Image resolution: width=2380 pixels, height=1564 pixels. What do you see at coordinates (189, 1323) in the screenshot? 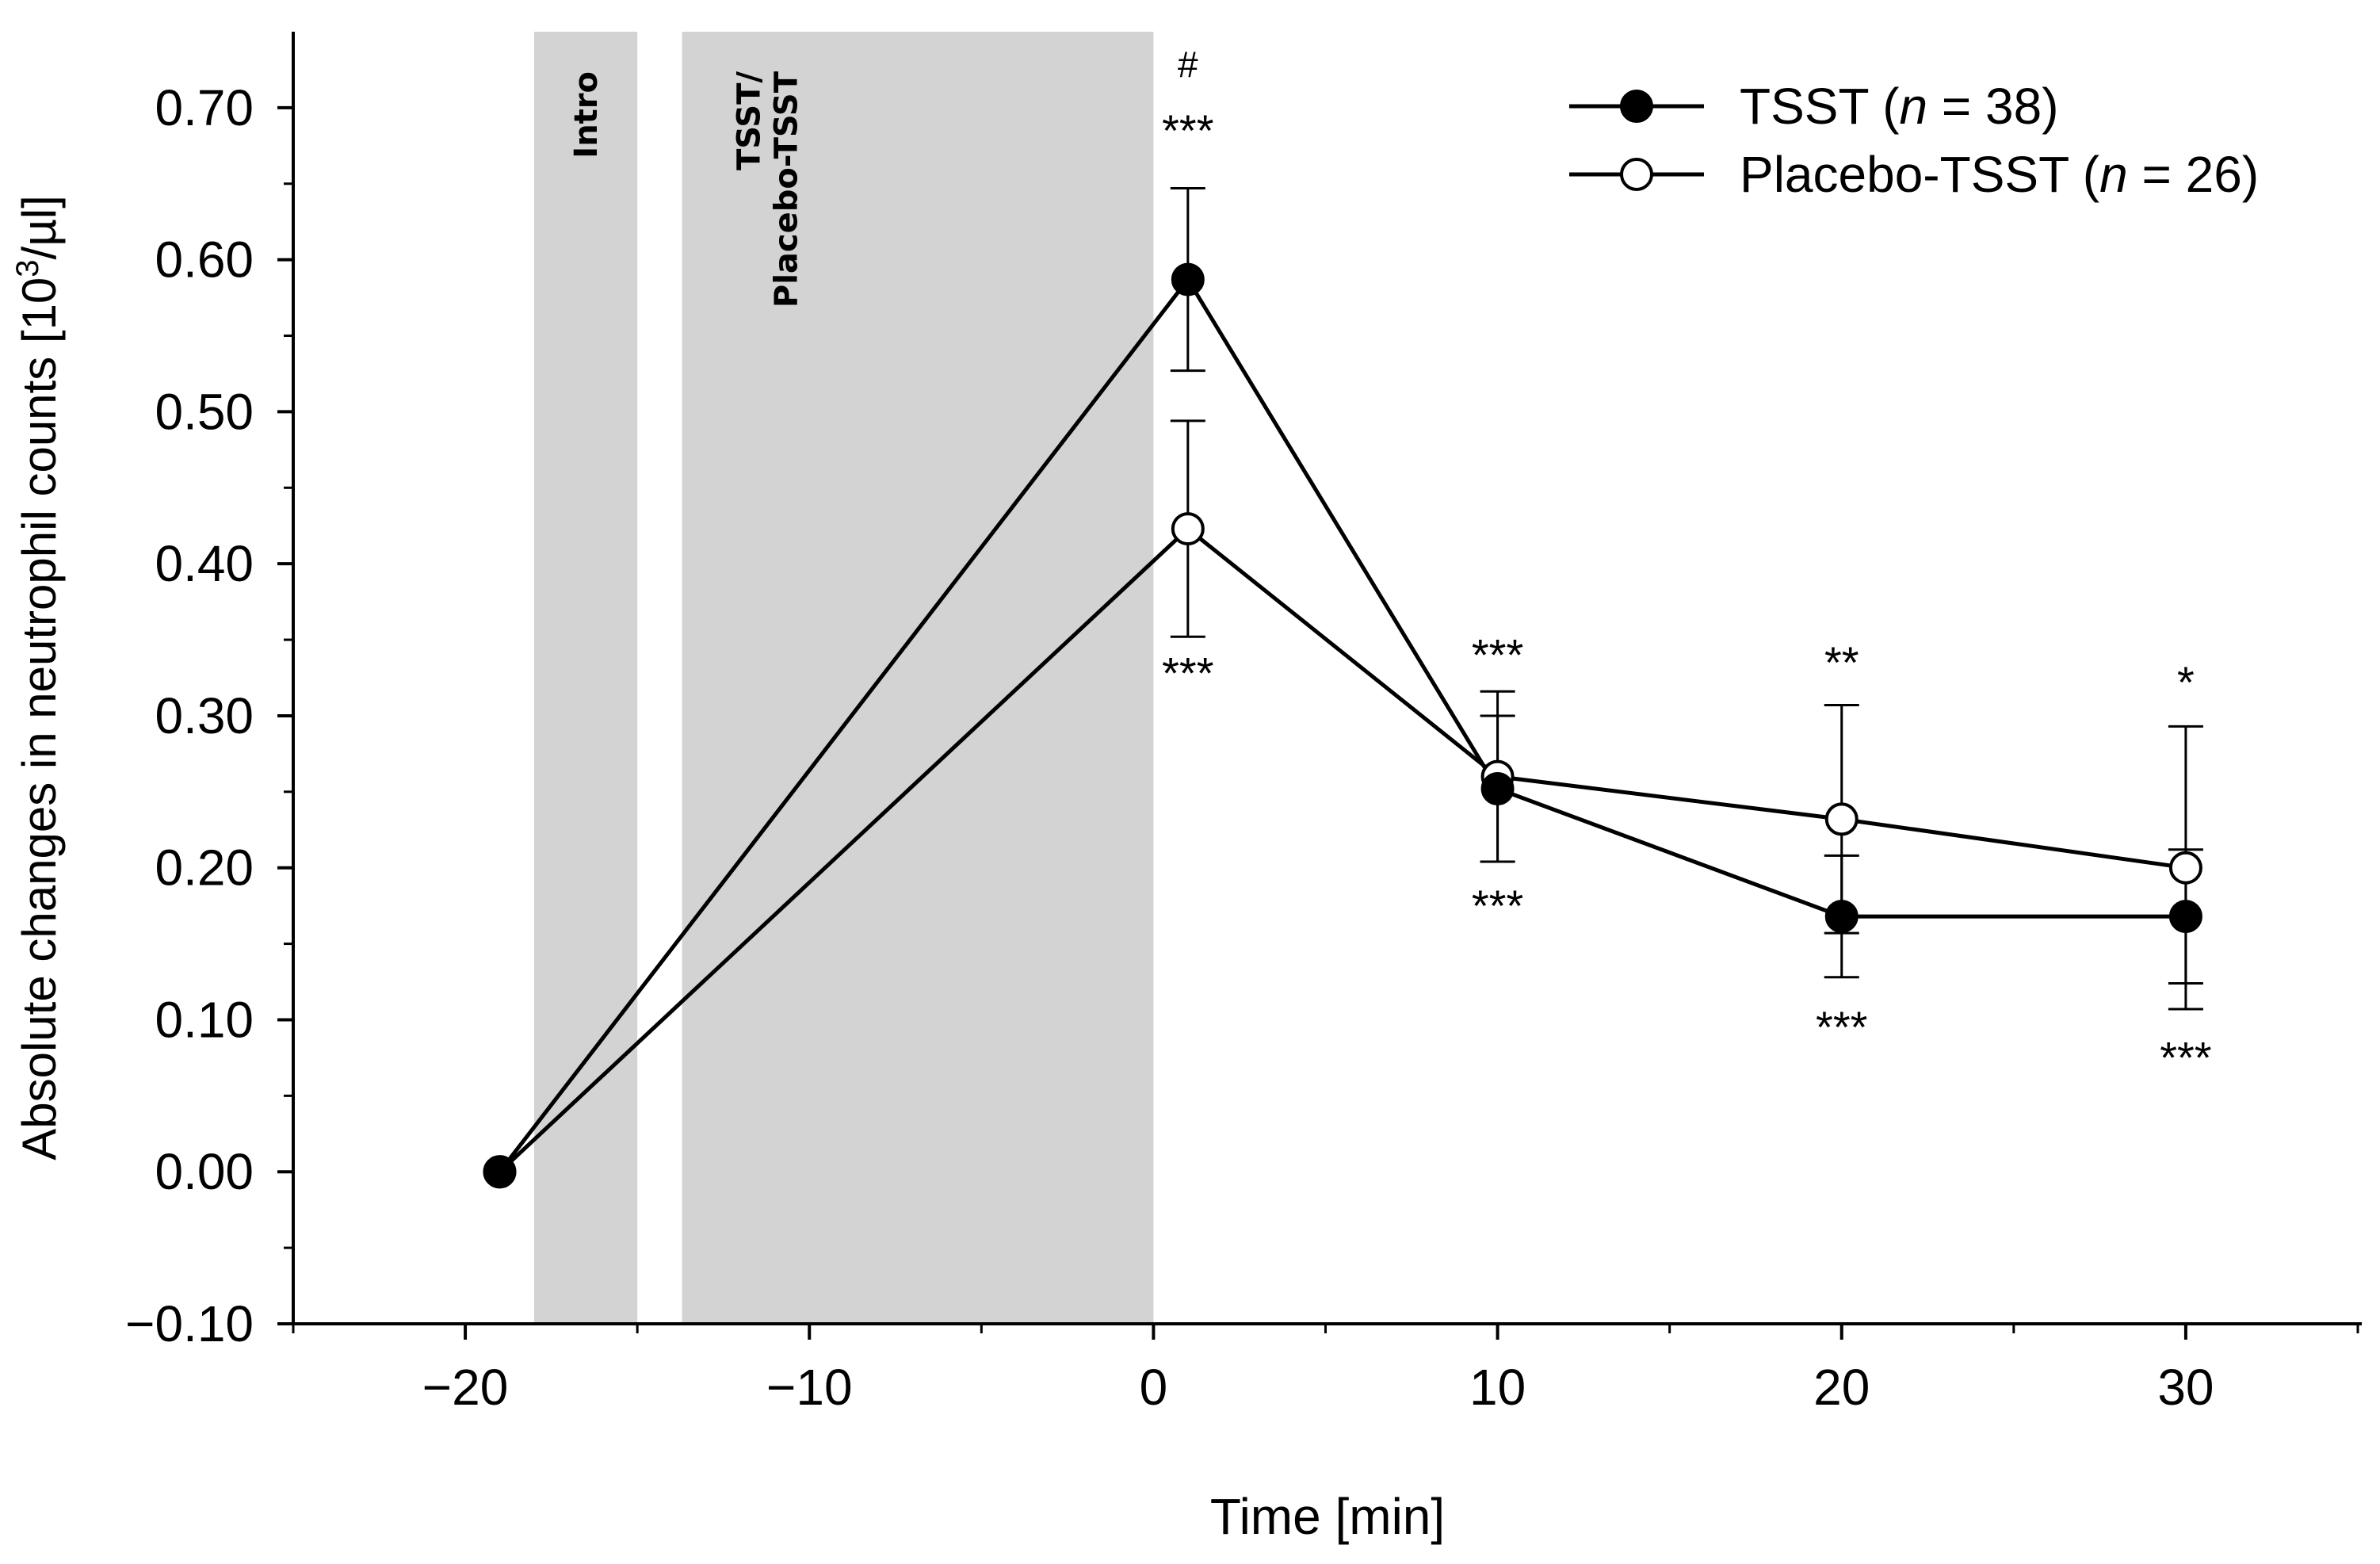
I see `y-tick-label: −0.10` at bounding box center [189, 1323].